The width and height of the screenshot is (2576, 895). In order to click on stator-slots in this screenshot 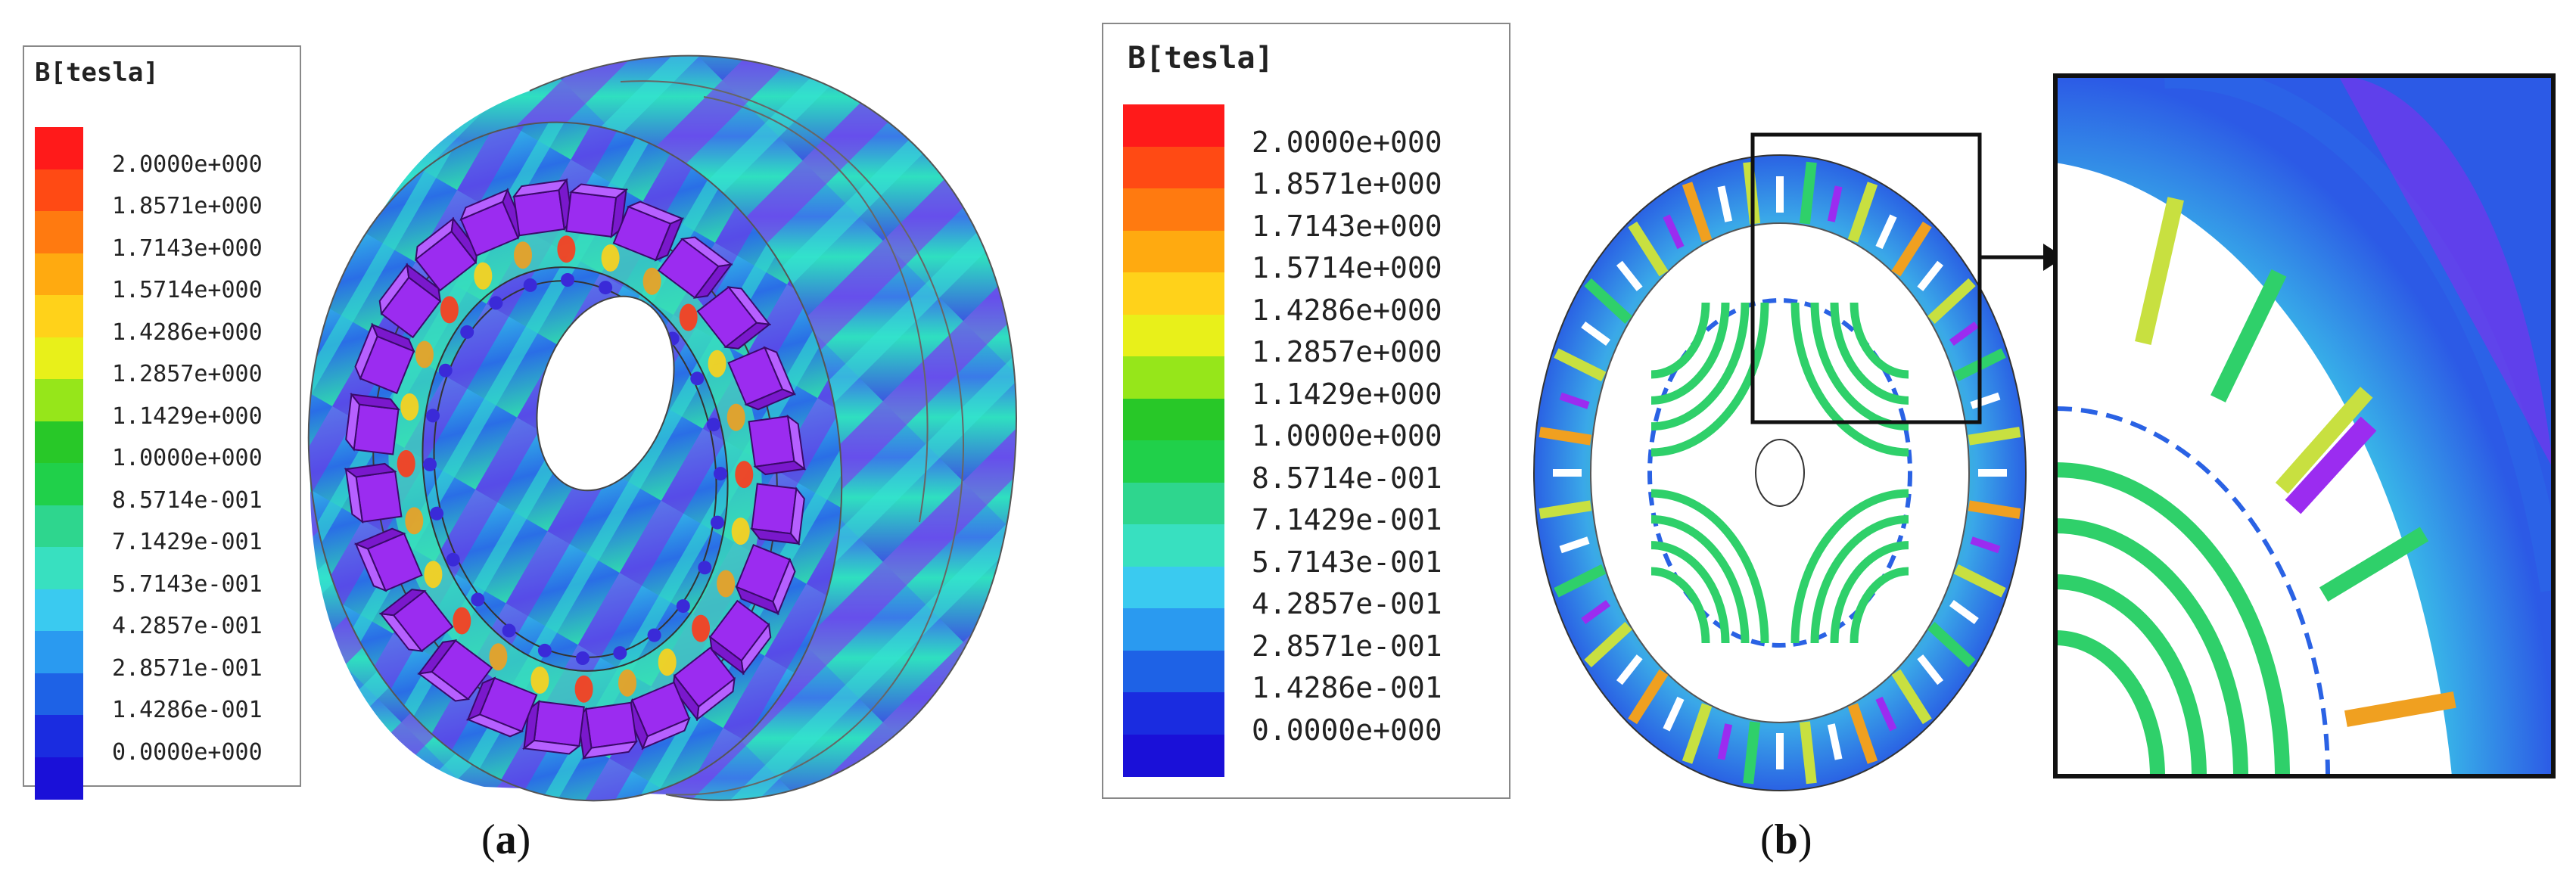, I will do `click(1779, 473)`.